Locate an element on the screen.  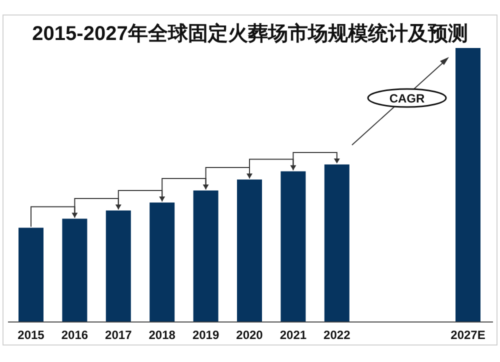
x-tick-label: 2019 is located at coordinates (206, 335).